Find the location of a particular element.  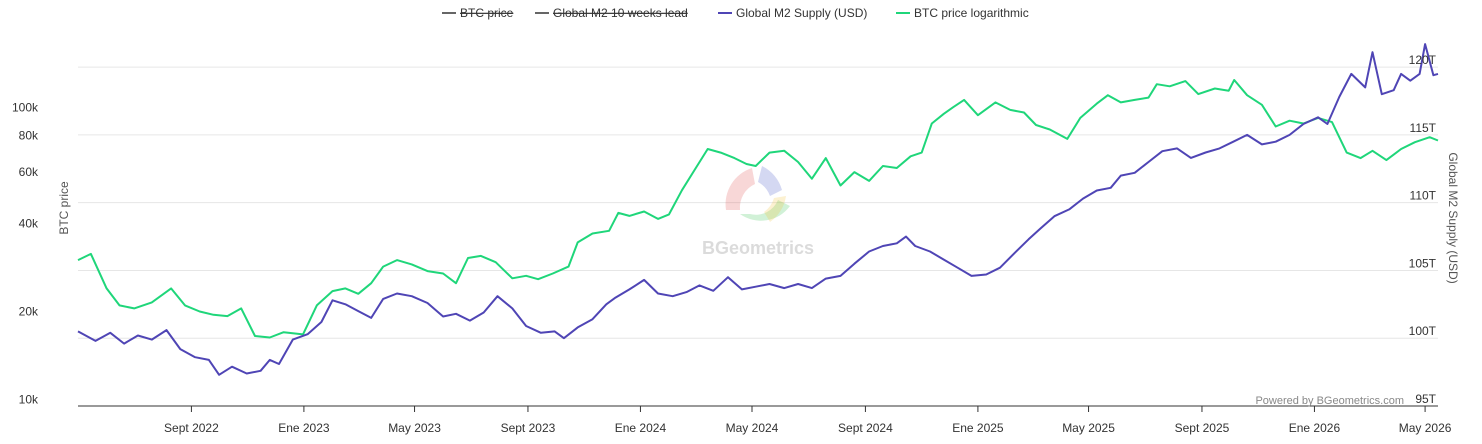

x-tick-label: May 2026 is located at coordinates (1425, 428).